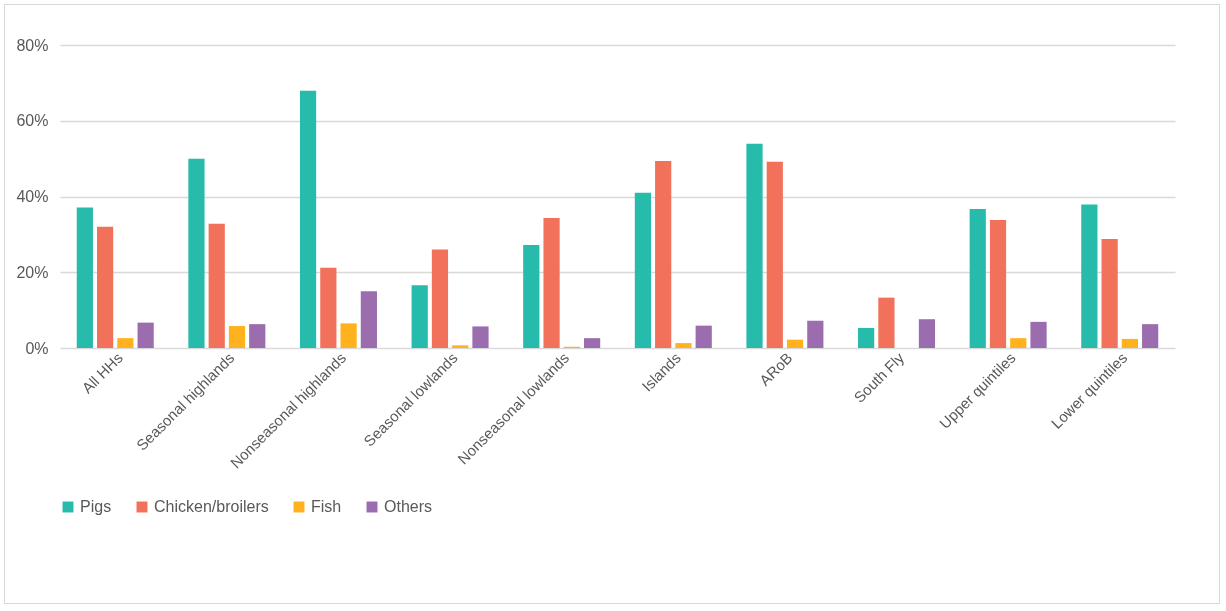  Describe the element at coordinates (326, 506) in the screenshot. I see `legend-label: Fish` at that location.